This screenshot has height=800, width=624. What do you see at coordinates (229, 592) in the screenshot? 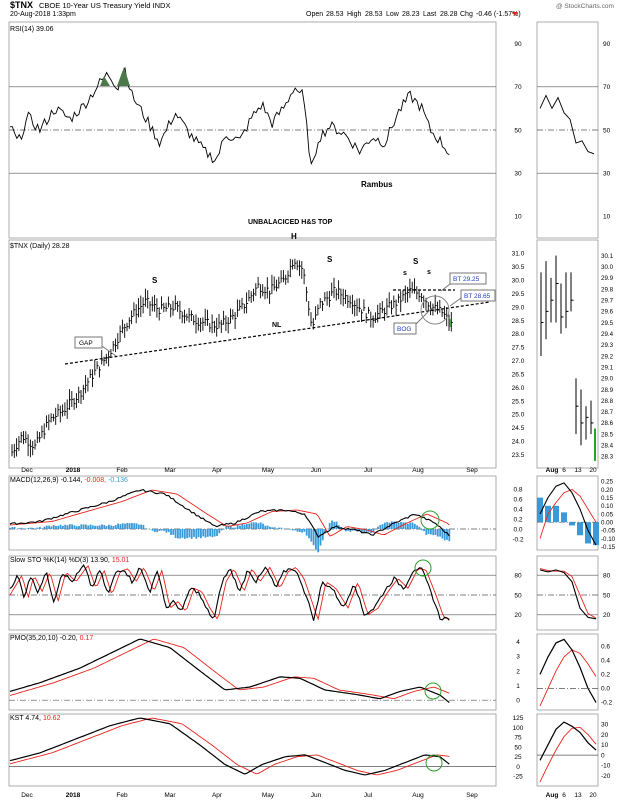
I see `sto-k-line` at bounding box center [229, 592].